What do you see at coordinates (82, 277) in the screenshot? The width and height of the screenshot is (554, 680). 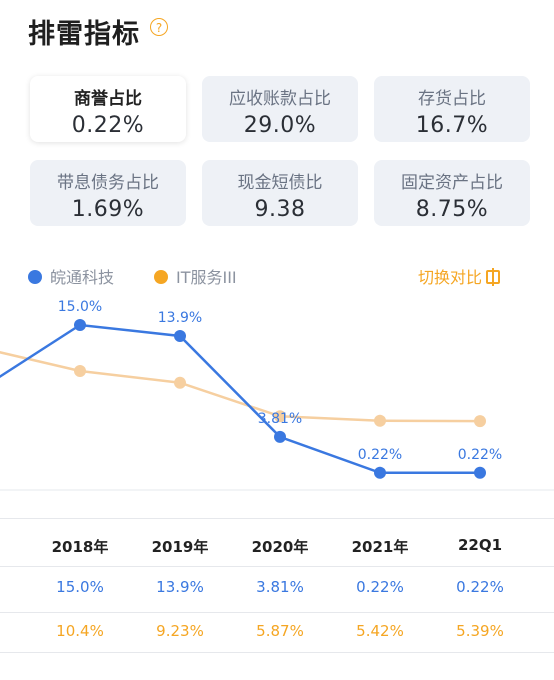 I see `legend-label: 皖通科技` at bounding box center [82, 277].